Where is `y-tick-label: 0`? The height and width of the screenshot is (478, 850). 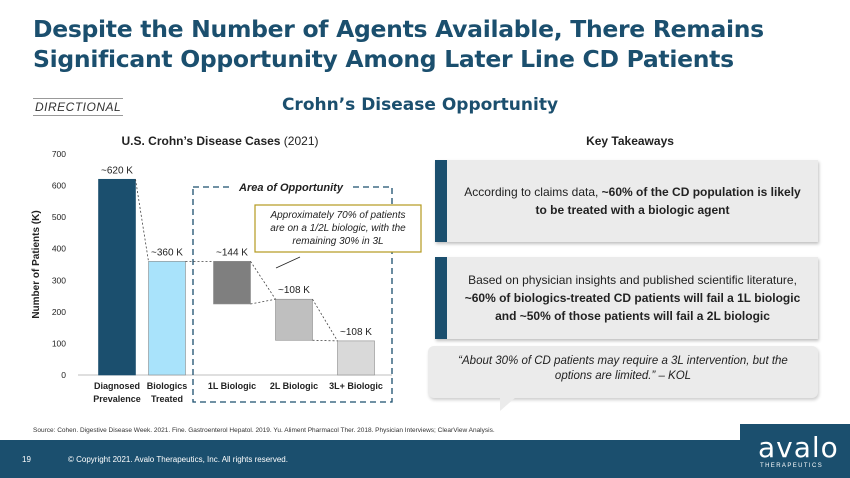 y-tick-label: 0 is located at coordinates (63, 375).